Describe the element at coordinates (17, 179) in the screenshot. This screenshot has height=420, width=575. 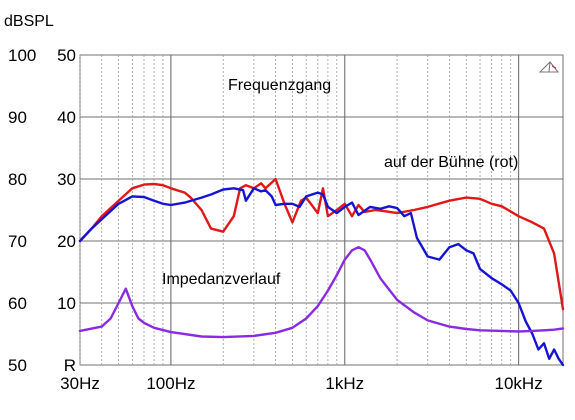
I see `y-tick-label-spl: 80` at that location.